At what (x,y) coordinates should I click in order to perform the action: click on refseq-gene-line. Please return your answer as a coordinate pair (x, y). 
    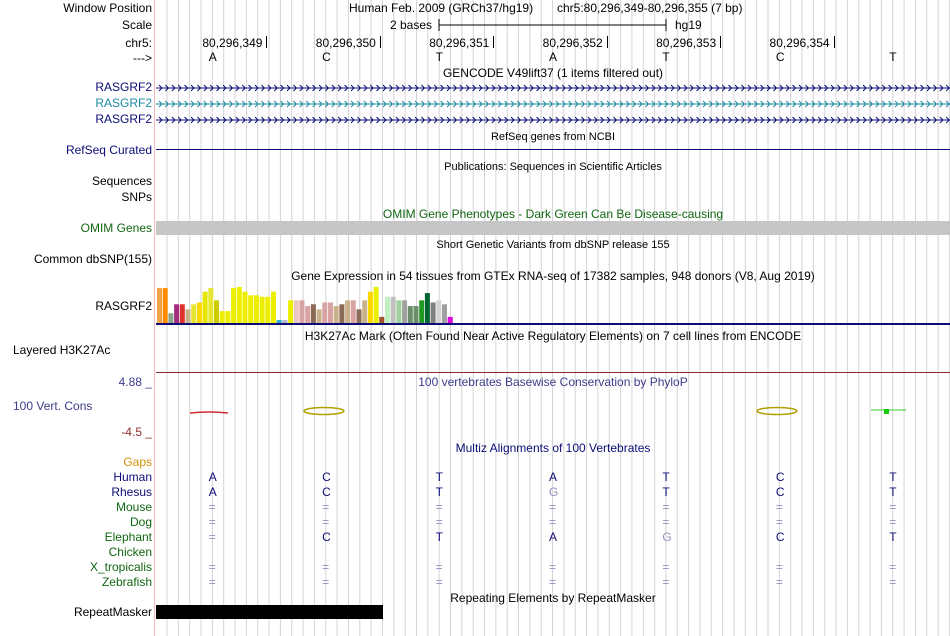
    Looking at the image, I should click on (553, 149).